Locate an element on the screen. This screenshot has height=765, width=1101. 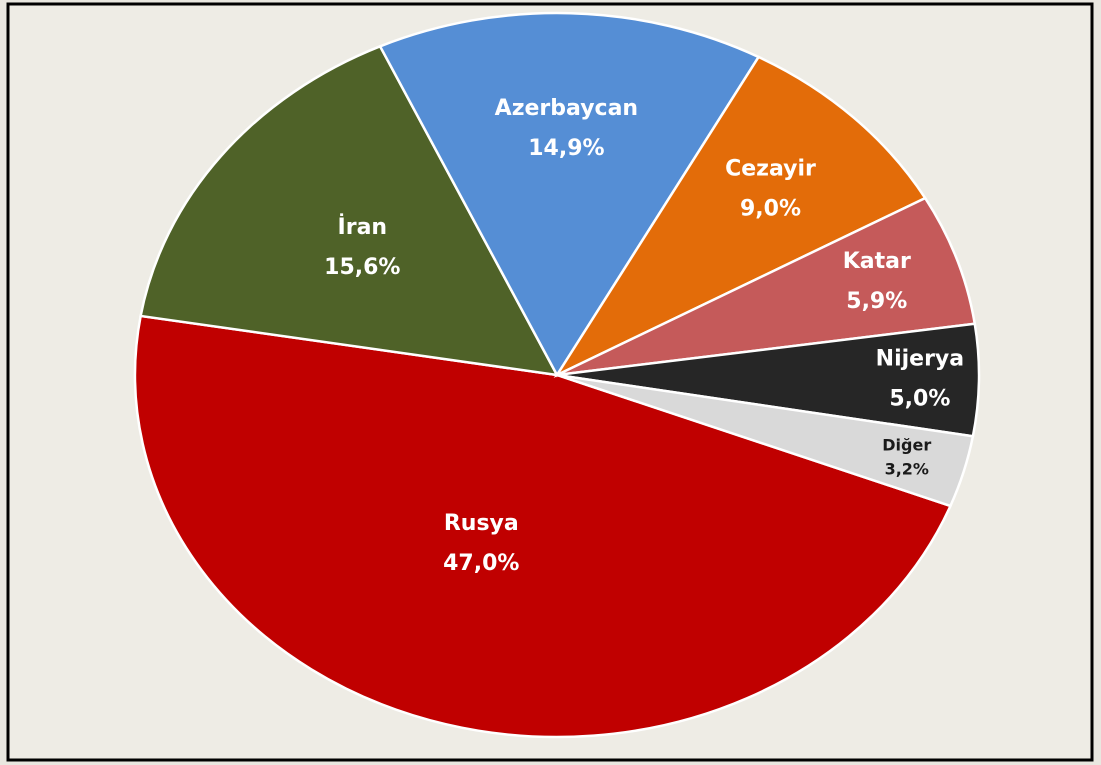
slice-label: İran is located at coordinates (363, 227).